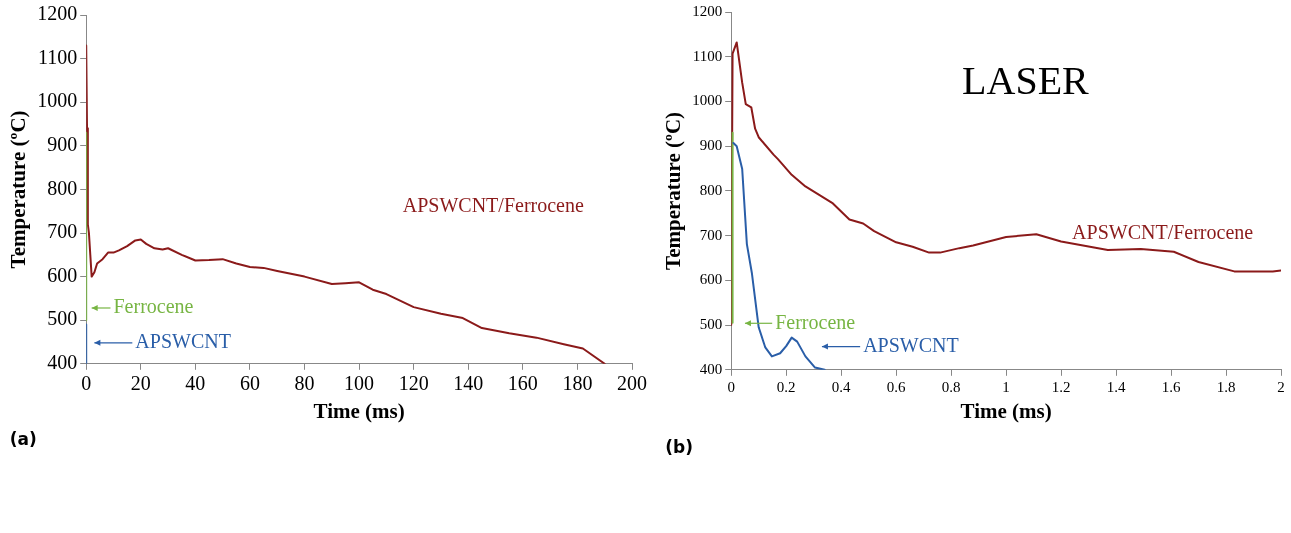  What do you see at coordinates (679, 446) in the screenshot?
I see `text: (b)` at bounding box center [679, 446].